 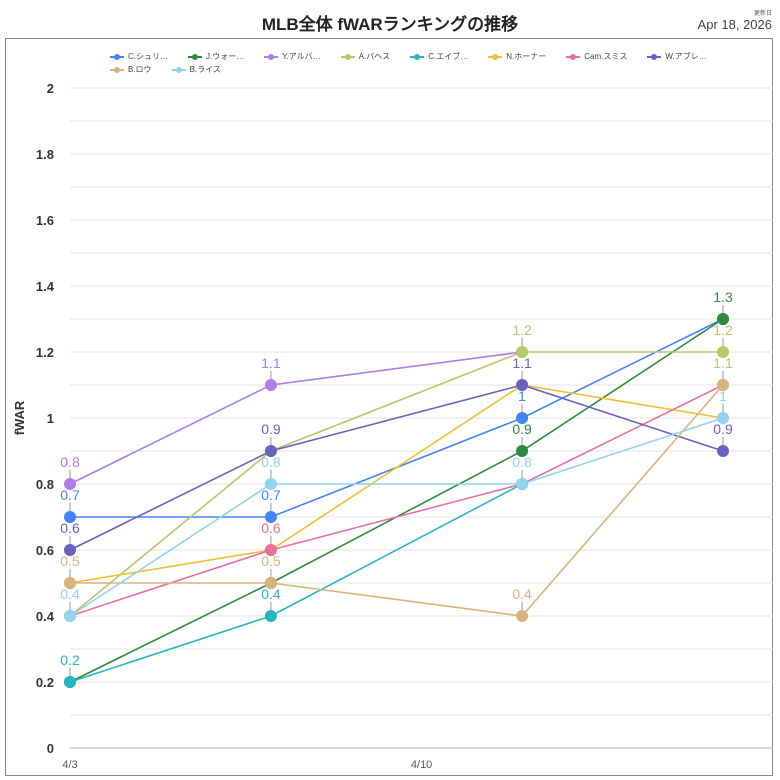 I want to click on legend-label: B.ライス, so click(x=205, y=69).